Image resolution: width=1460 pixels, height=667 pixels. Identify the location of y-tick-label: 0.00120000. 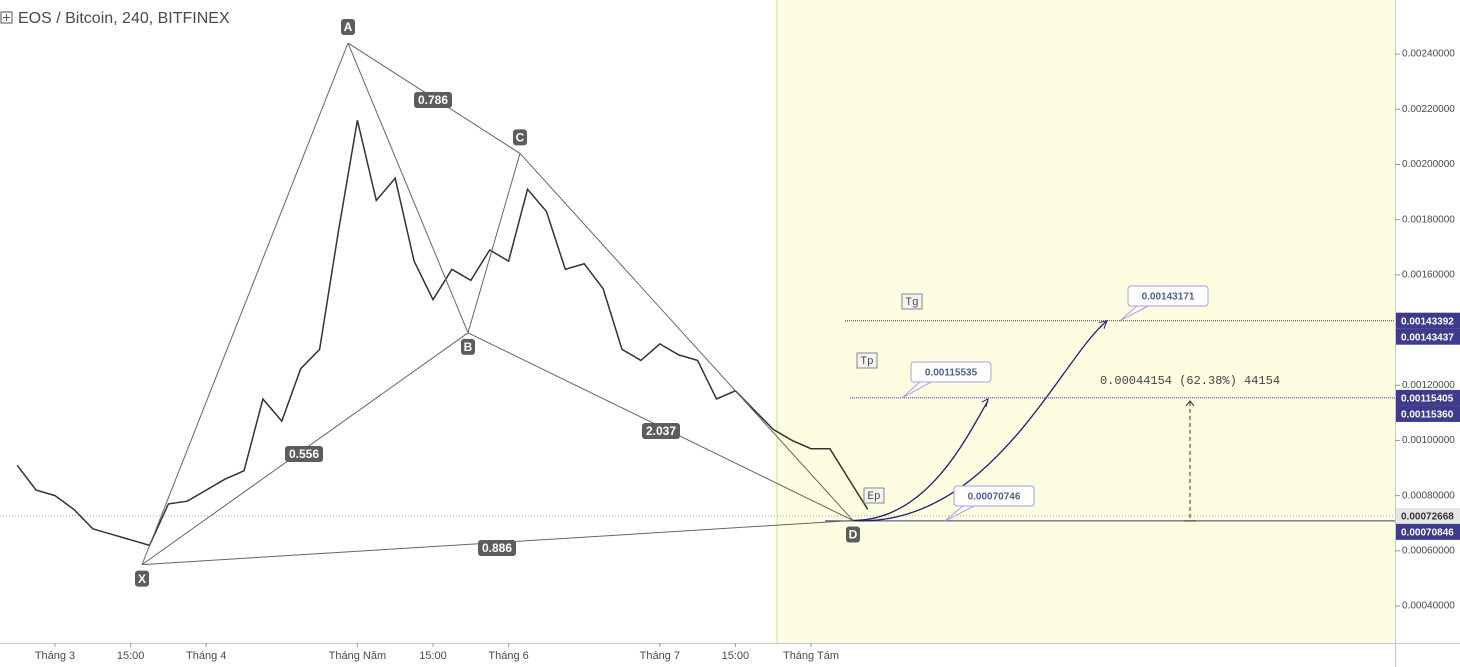
(1428, 385).